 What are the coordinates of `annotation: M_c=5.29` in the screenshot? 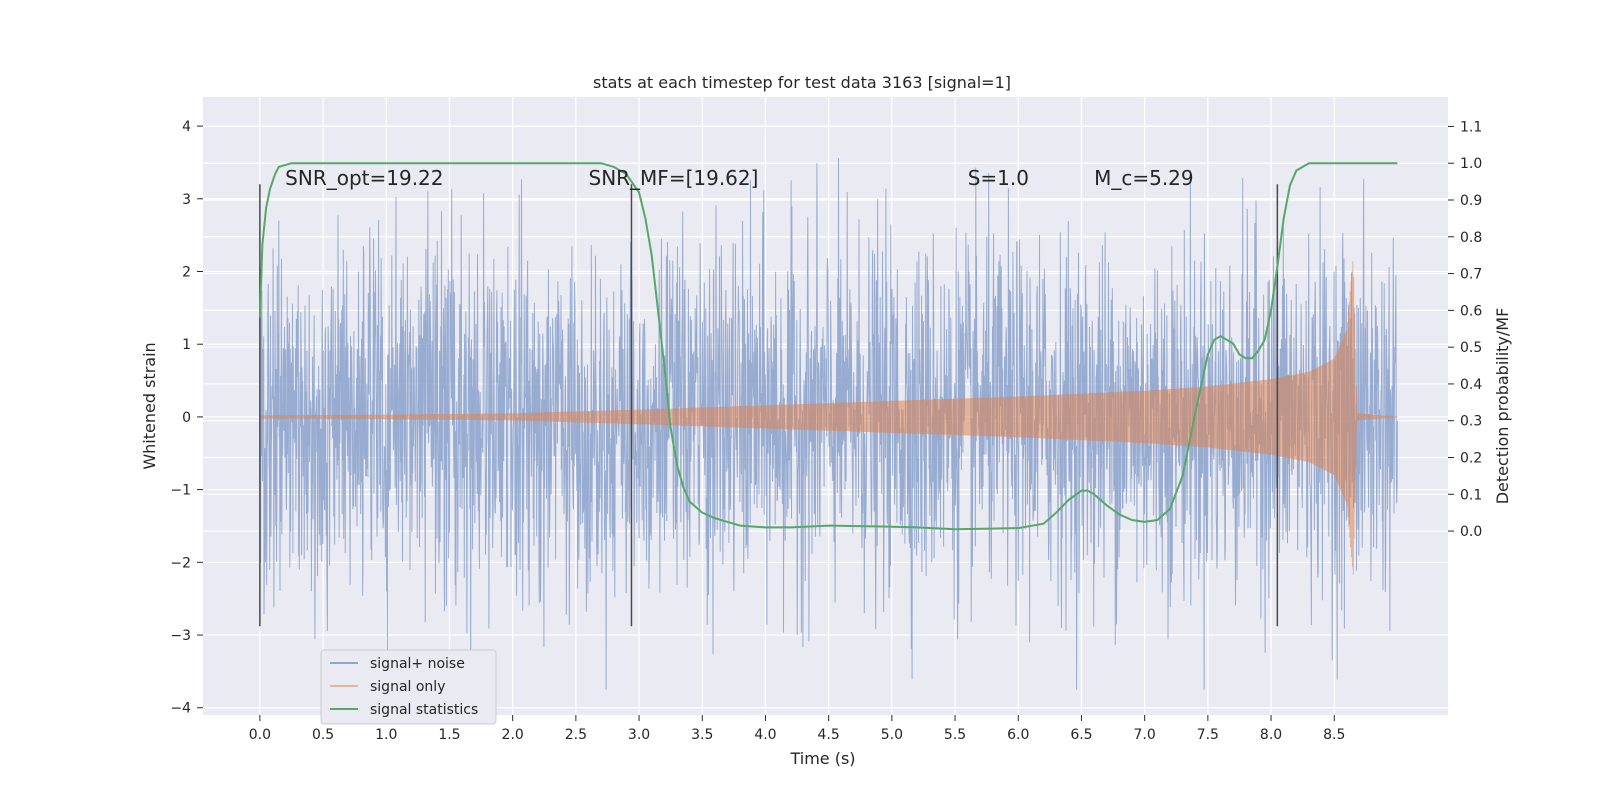 It's located at (1144, 178).